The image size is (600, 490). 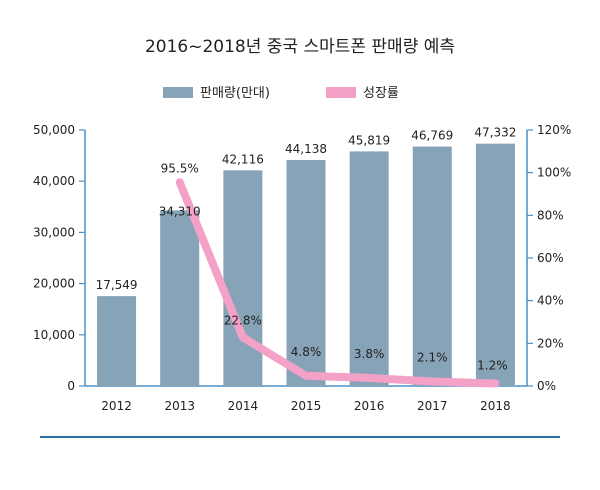 What do you see at coordinates (369, 354) in the screenshot?
I see `growth-value-label: 3.8%` at bounding box center [369, 354].